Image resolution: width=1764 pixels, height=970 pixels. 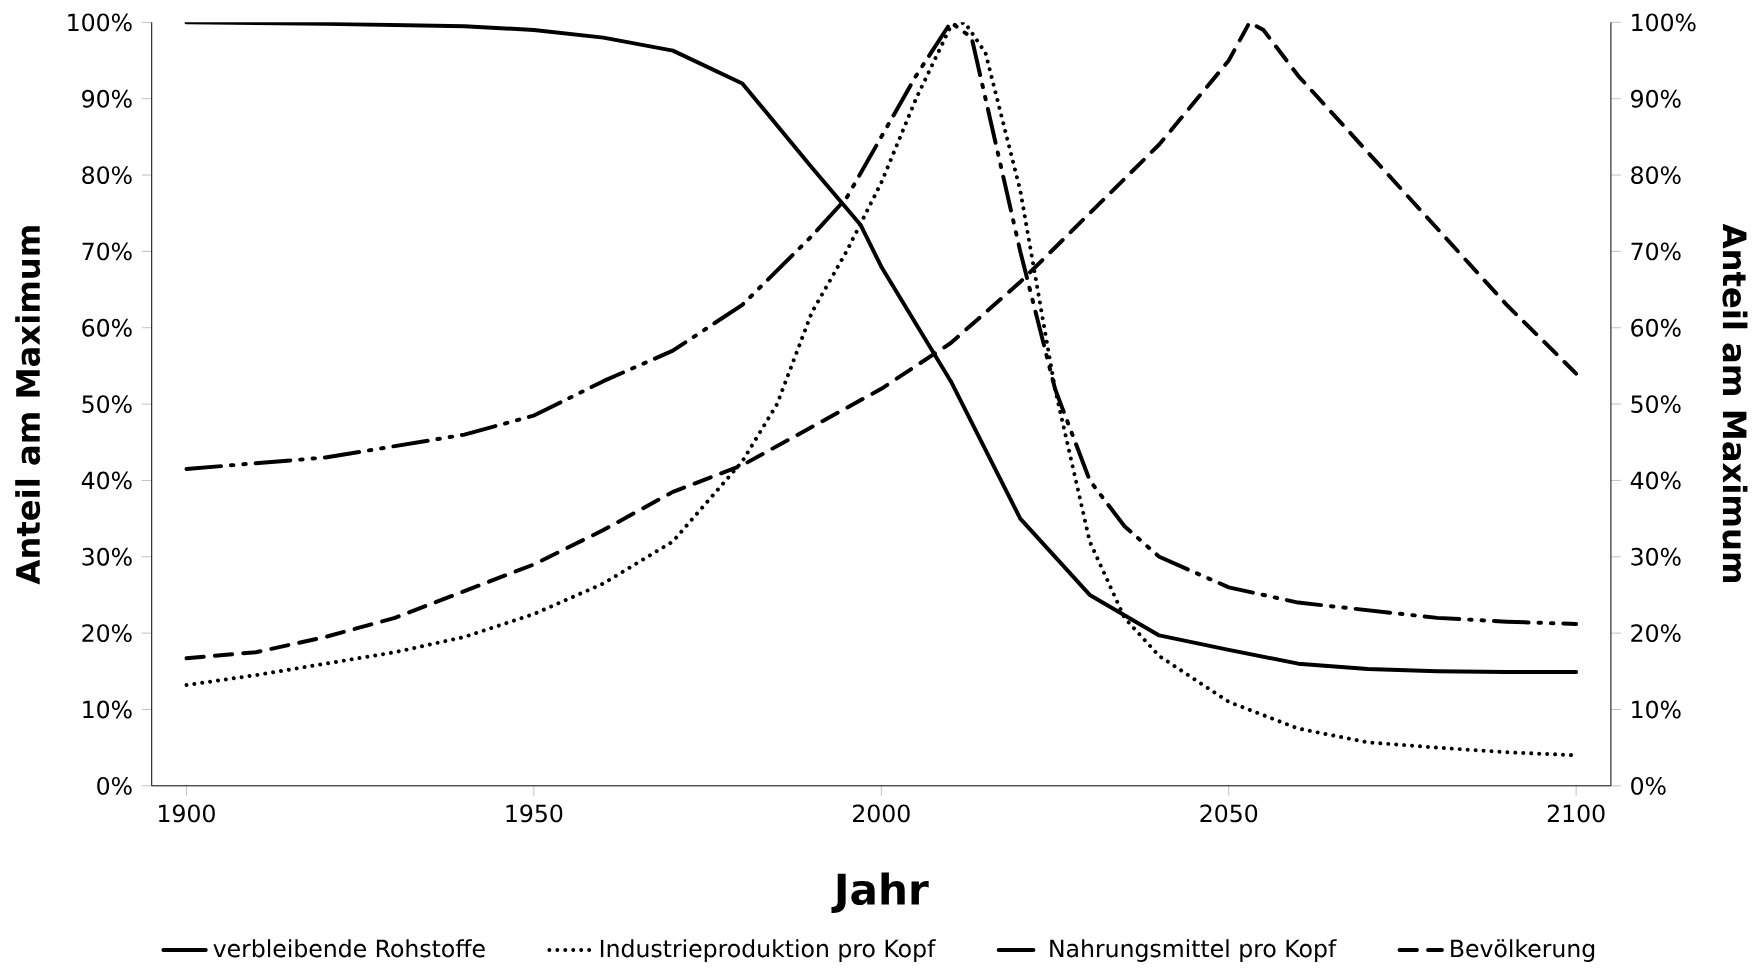 I want to click on y2-axis-title: Anteil am Maximum, so click(x=1735, y=402).